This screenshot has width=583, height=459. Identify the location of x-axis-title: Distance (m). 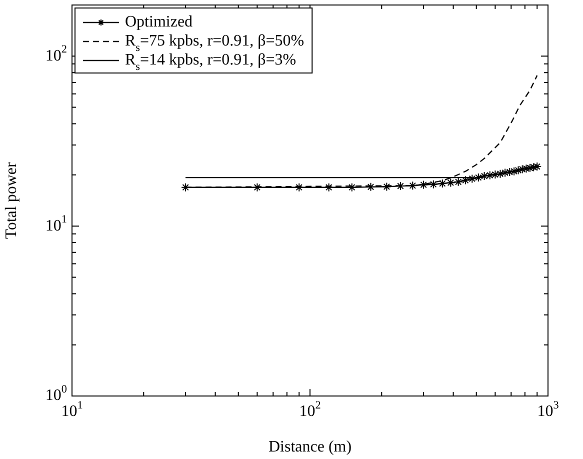
(310, 447).